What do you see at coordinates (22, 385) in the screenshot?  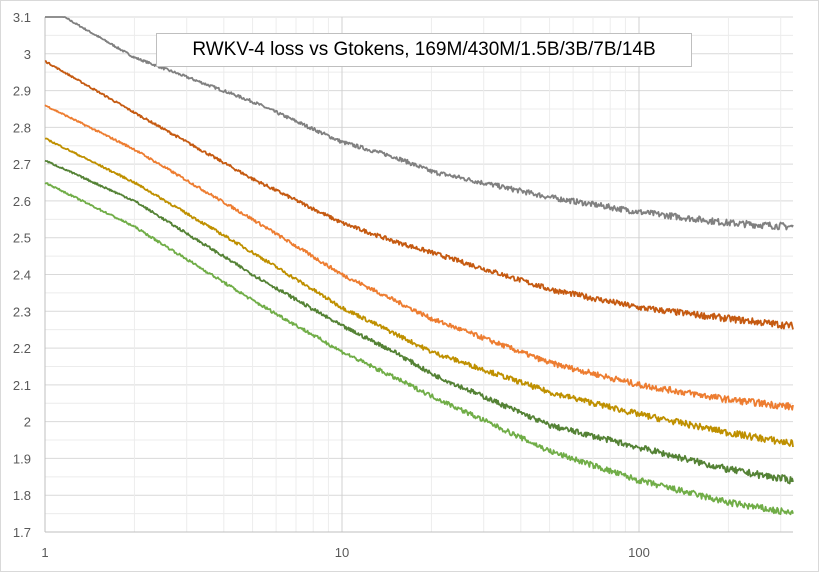 I see `y-tick-label: 2.1` at bounding box center [22, 385].